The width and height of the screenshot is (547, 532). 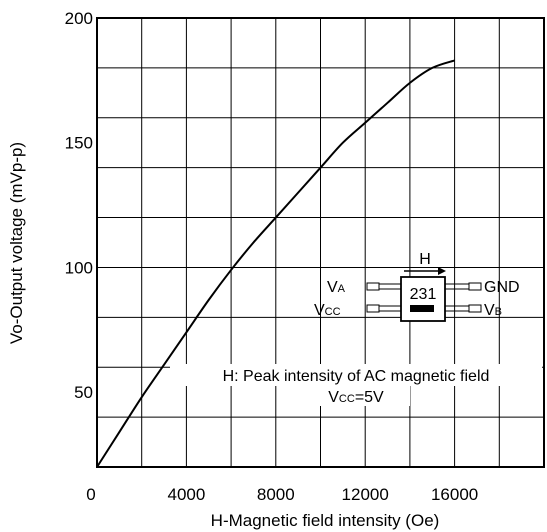 I want to click on x-tick-label: 16000, so click(x=454, y=494).